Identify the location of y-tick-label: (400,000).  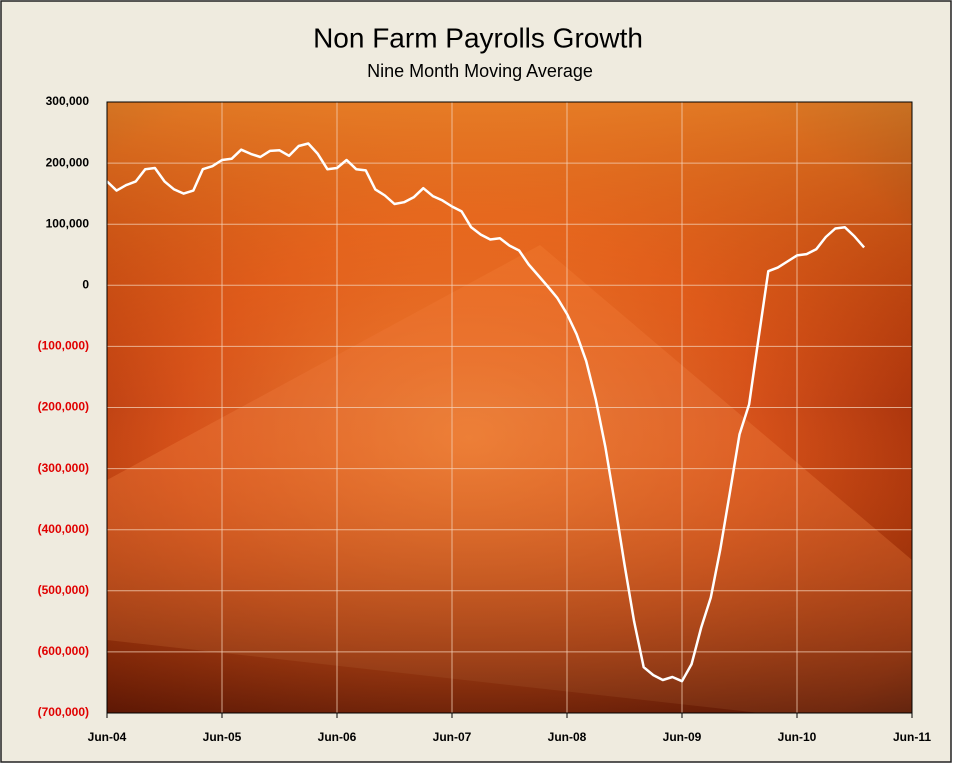
(63, 529).